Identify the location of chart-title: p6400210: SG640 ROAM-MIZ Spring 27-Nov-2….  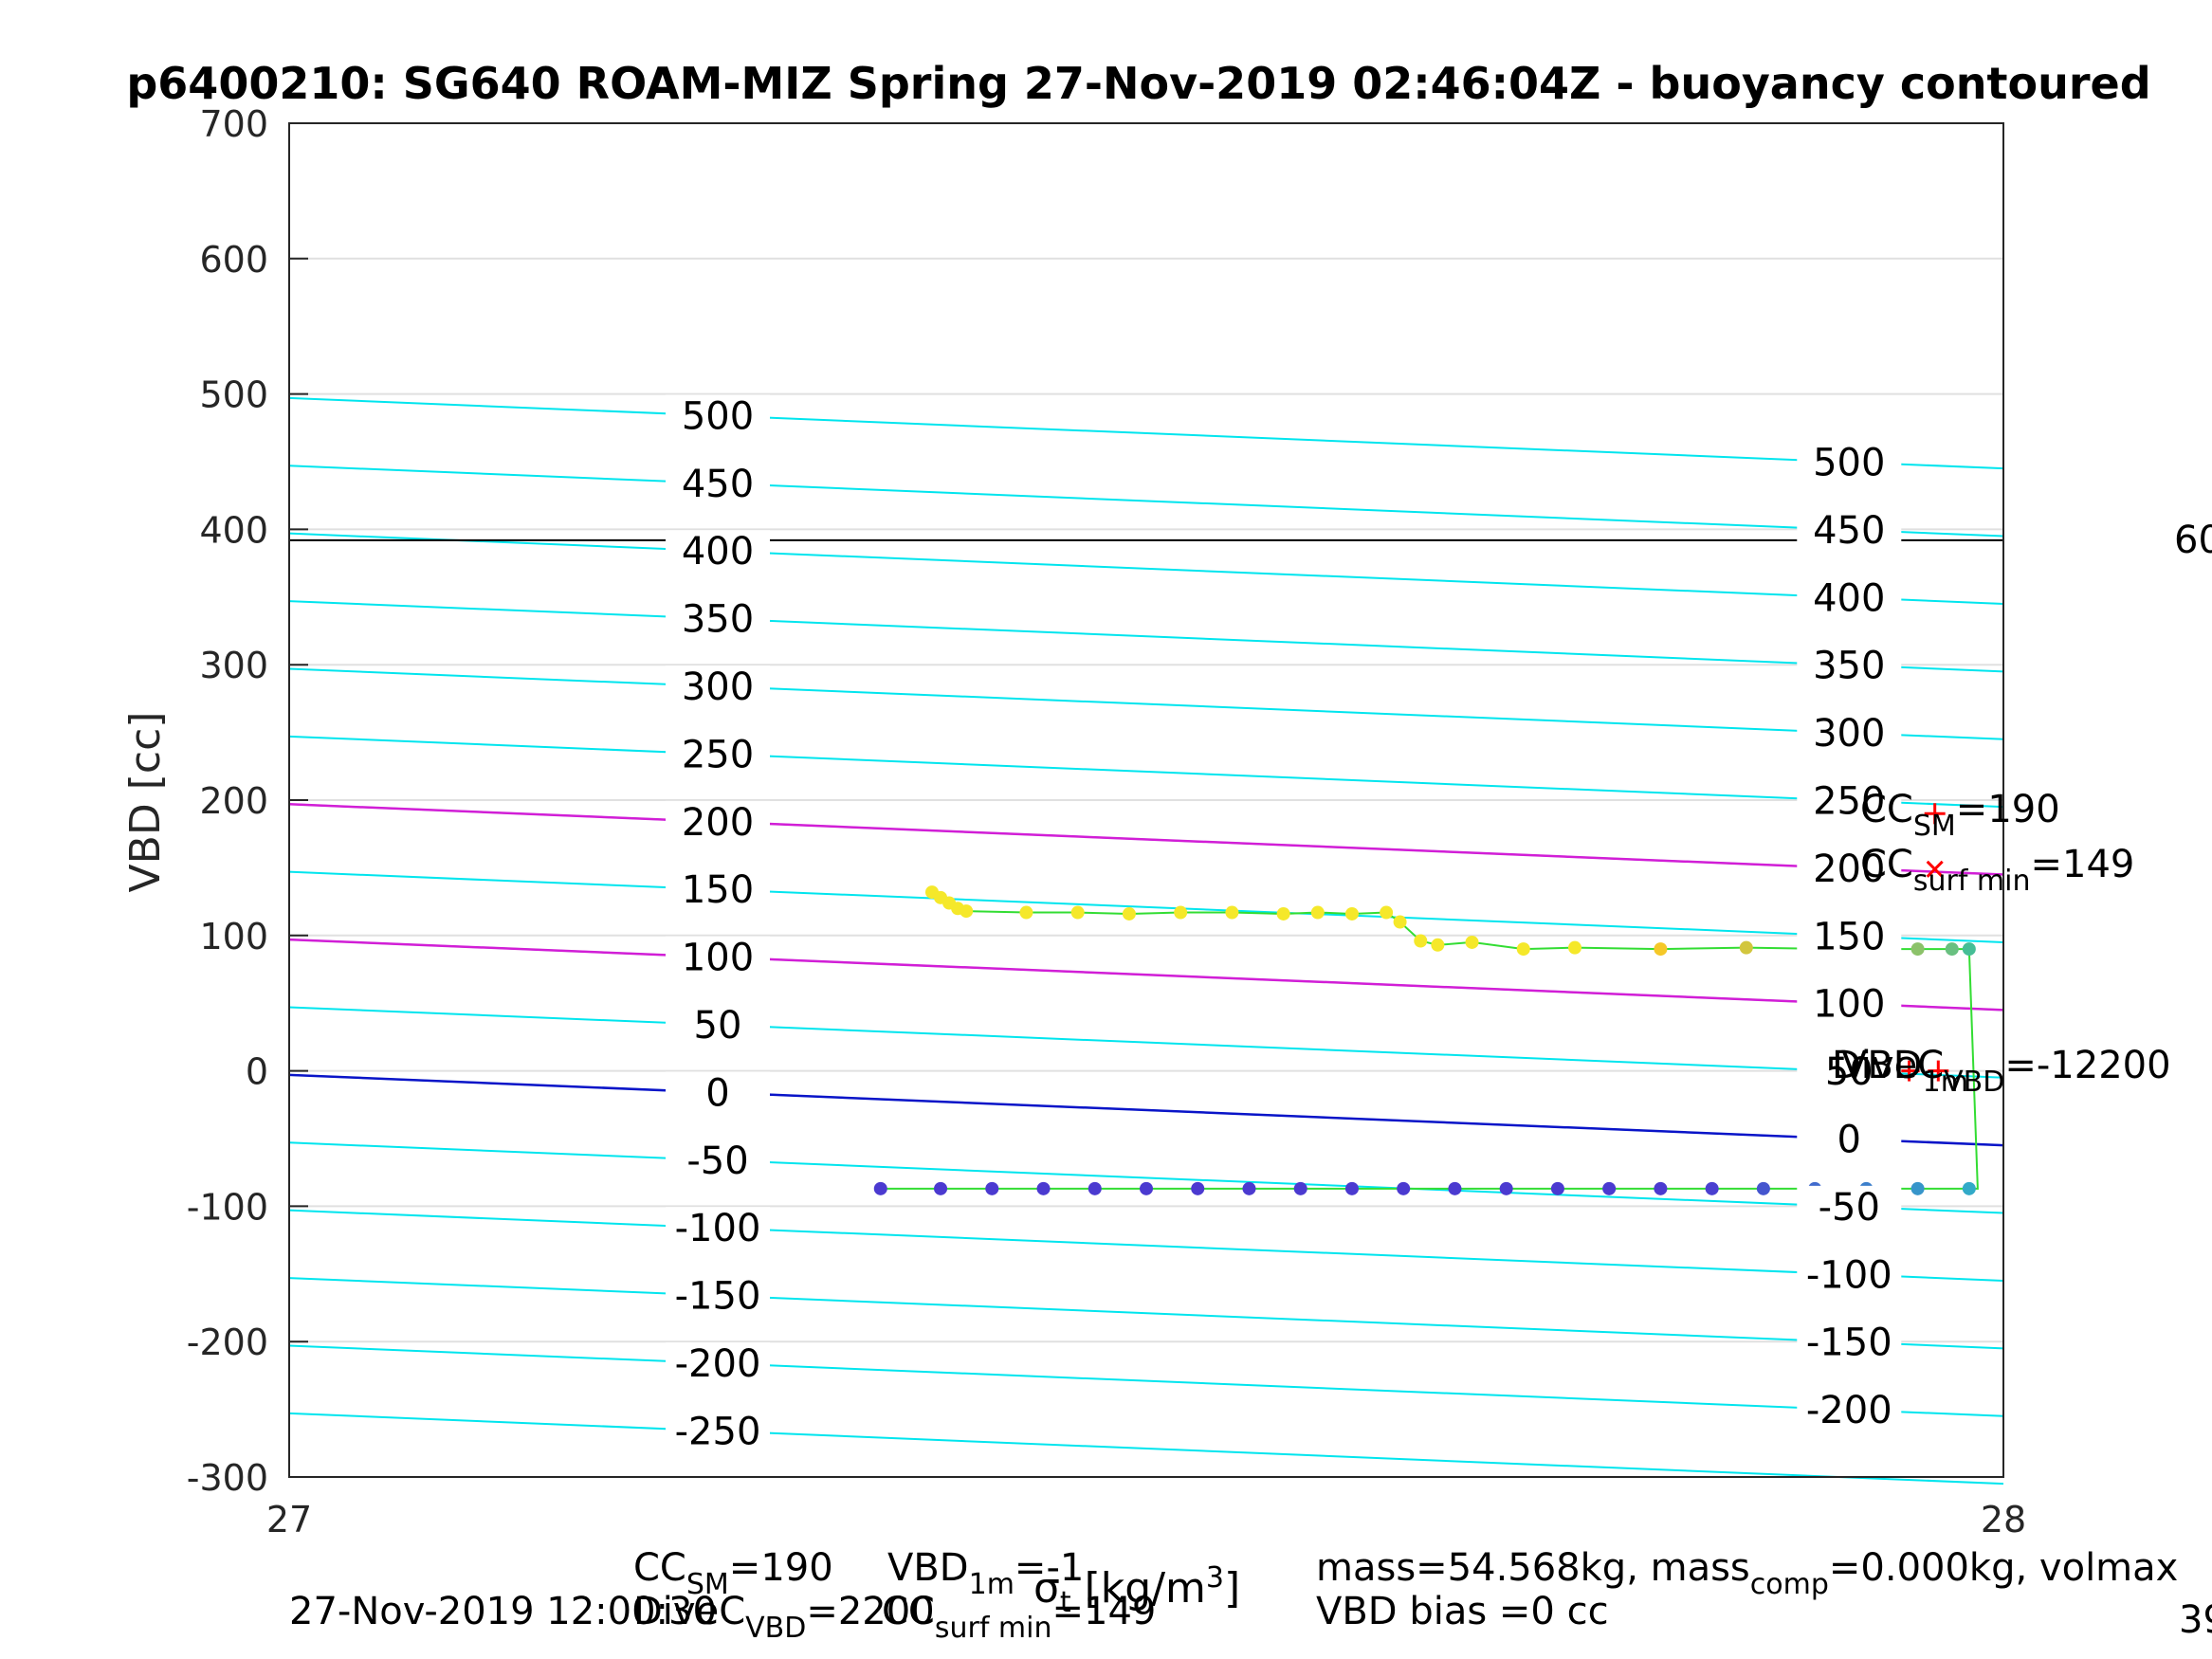
(1138, 83).